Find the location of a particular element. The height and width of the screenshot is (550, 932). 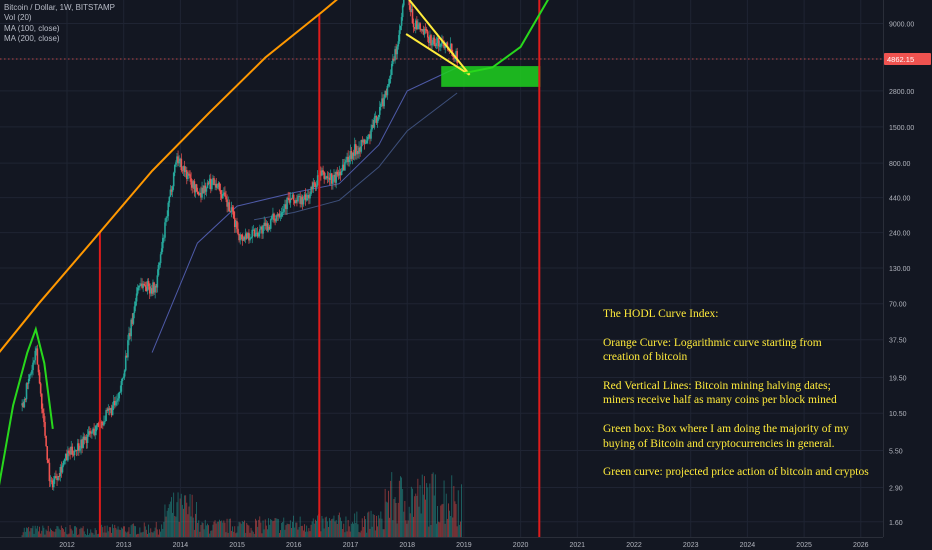

symbol-title: Bitcoin / Dollar, 1W, BITSTAMP is located at coordinates (59, 7).